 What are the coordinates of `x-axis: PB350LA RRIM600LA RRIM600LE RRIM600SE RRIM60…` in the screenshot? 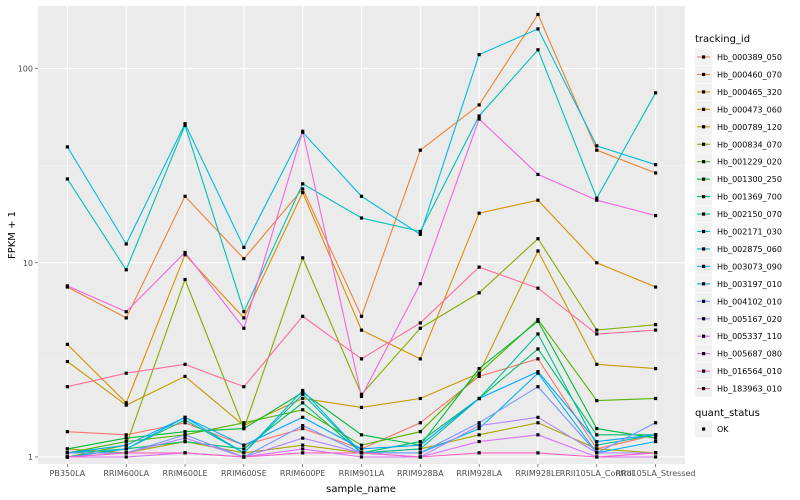 It's located at (372, 471).